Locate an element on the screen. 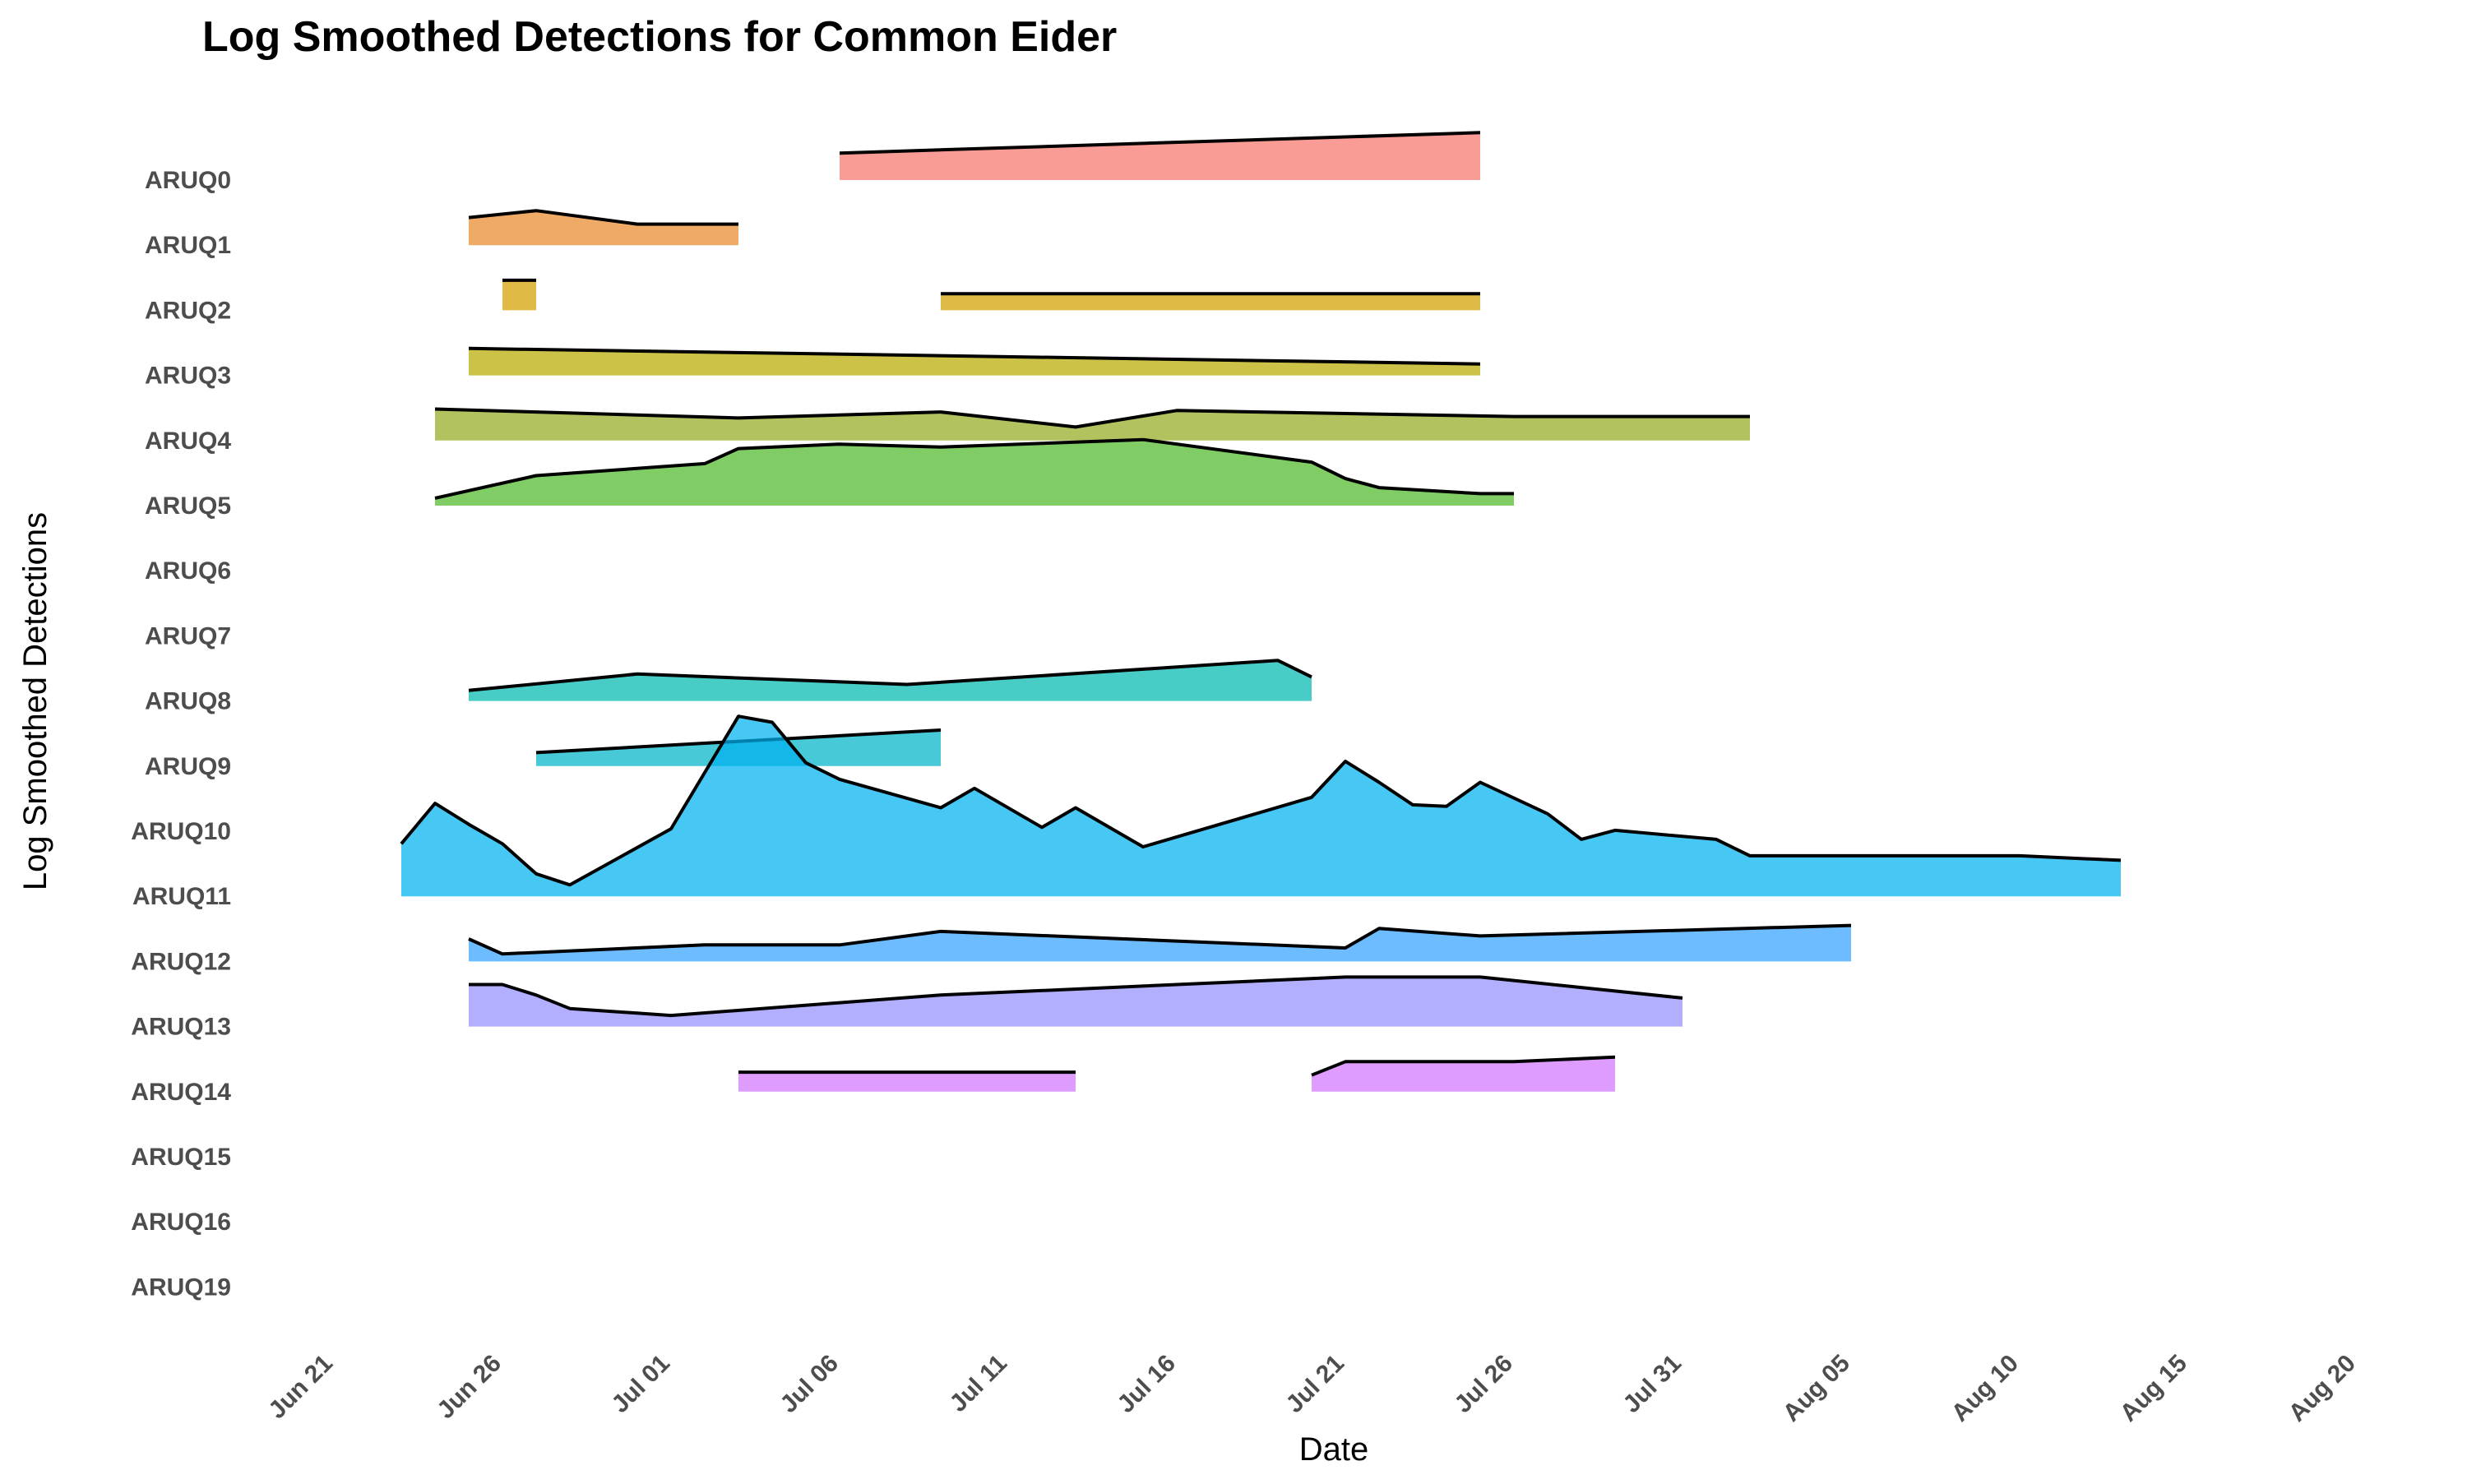  x-axis-title: Date is located at coordinates (1334, 1449).